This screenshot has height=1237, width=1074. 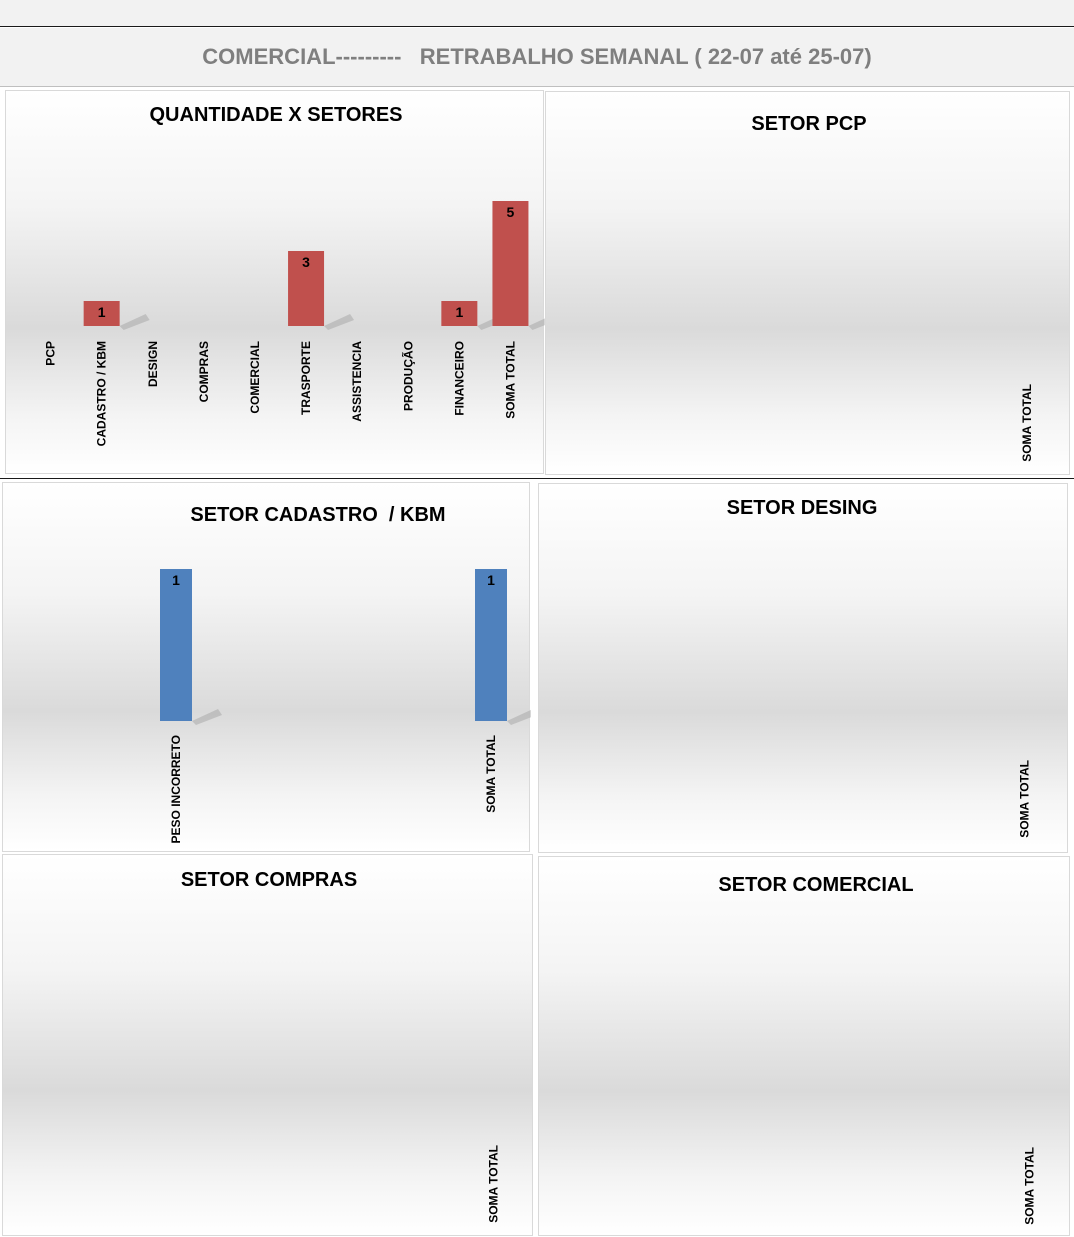 I want to click on x-tick-label: COMERCIAL, so click(x=255, y=377).